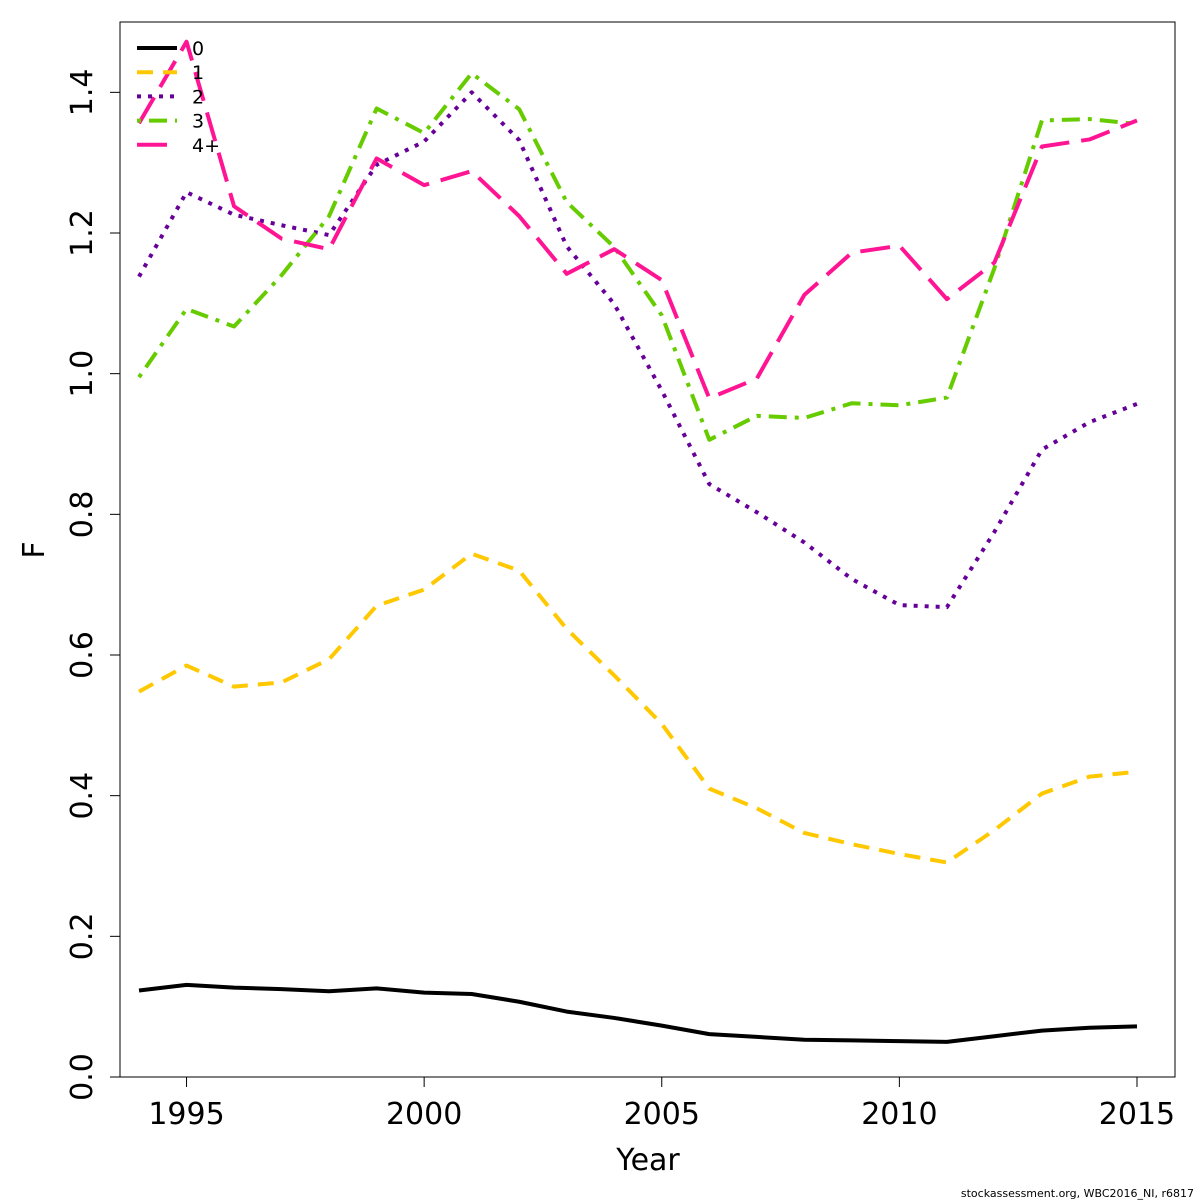  I want to click on y-tick-label: 0.2, so click(82, 936).